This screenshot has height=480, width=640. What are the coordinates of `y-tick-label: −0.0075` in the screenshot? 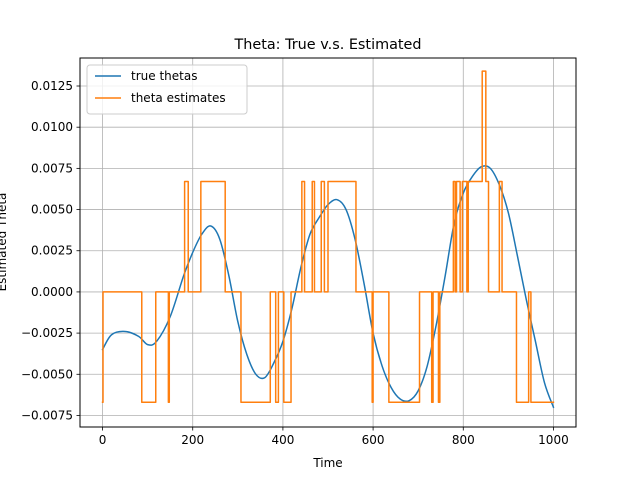 It's located at (47, 415).